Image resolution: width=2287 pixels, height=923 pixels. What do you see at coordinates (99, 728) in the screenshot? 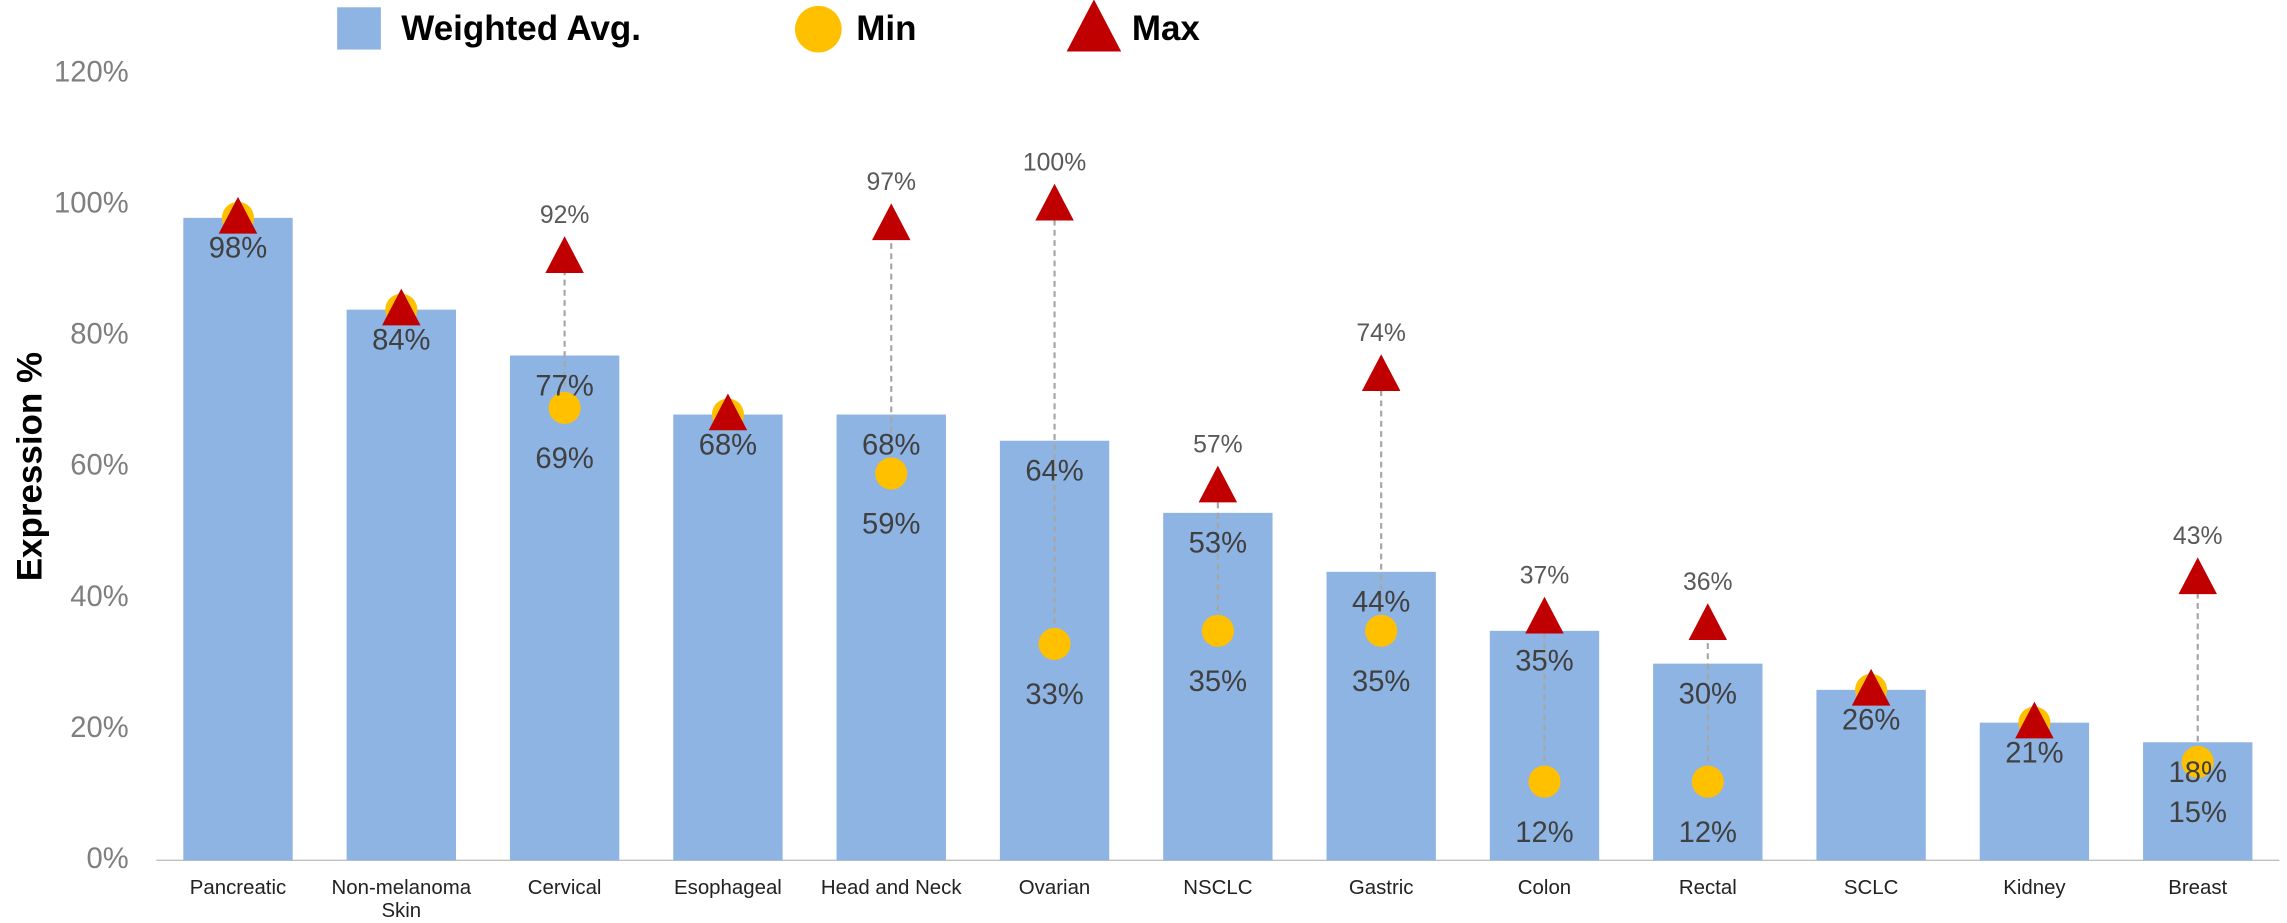
I see `y-tick-label: 20%` at bounding box center [99, 728].